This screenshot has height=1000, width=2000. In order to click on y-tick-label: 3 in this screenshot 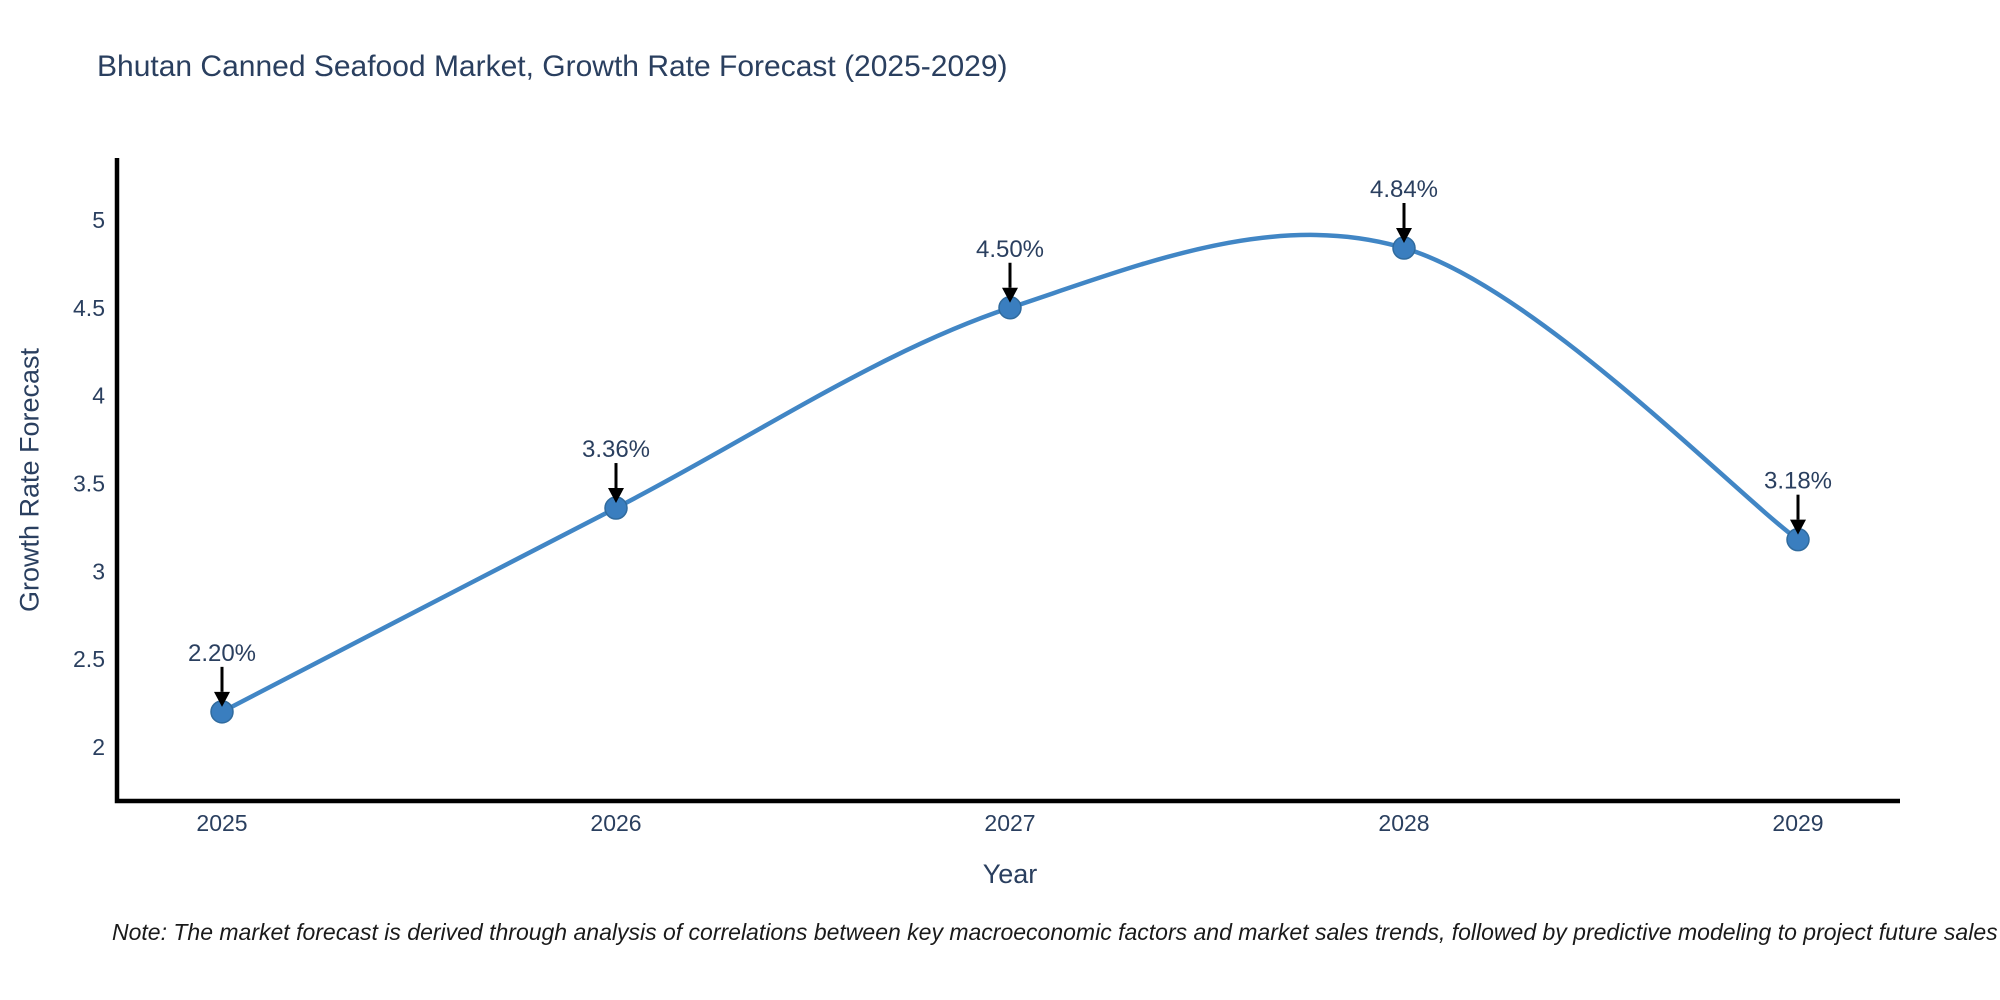, I will do `click(98, 571)`.